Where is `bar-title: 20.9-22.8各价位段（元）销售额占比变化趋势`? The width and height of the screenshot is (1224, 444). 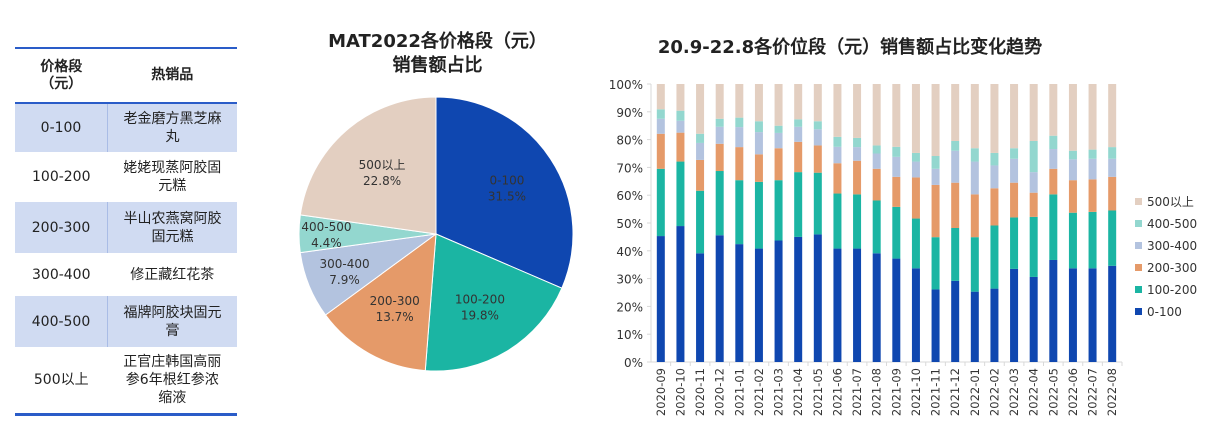
bar-title: 20.9-22.8各价位段（元）销售额占比变化趋势 is located at coordinates (850, 47).